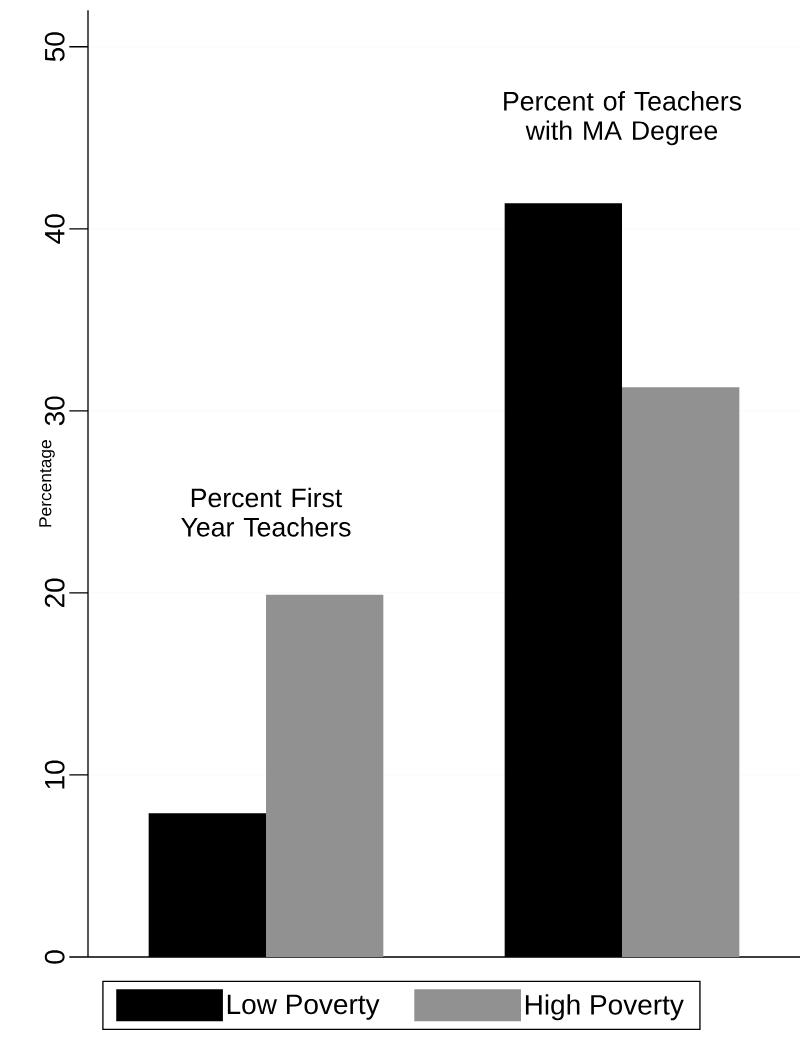  Describe the element at coordinates (54, 774) in the screenshot. I see `y-tick-label: 10` at that location.